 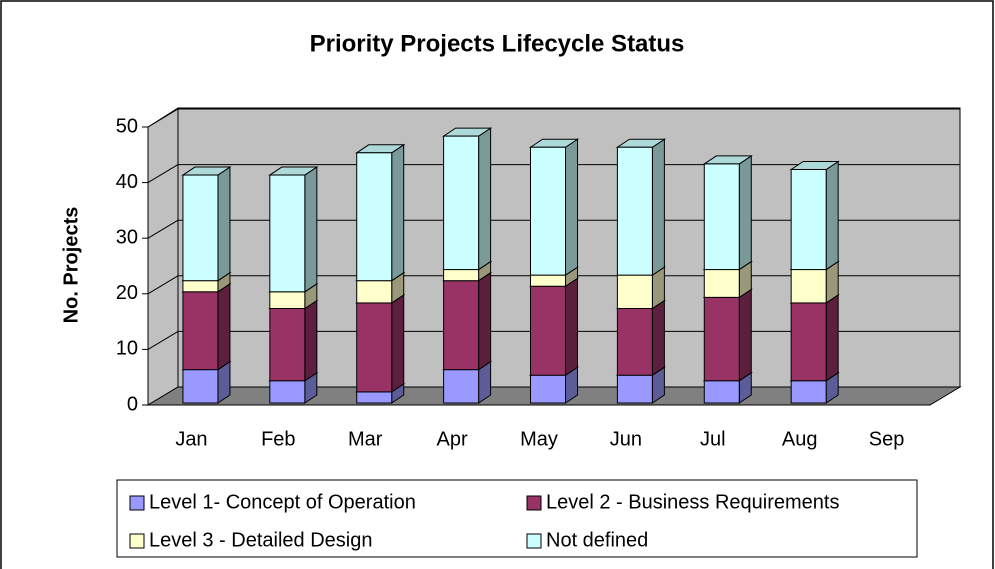 What do you see at coordinates (163, 256) in the screenshot?
I see `side-wall` at bounding box center [163, 256].